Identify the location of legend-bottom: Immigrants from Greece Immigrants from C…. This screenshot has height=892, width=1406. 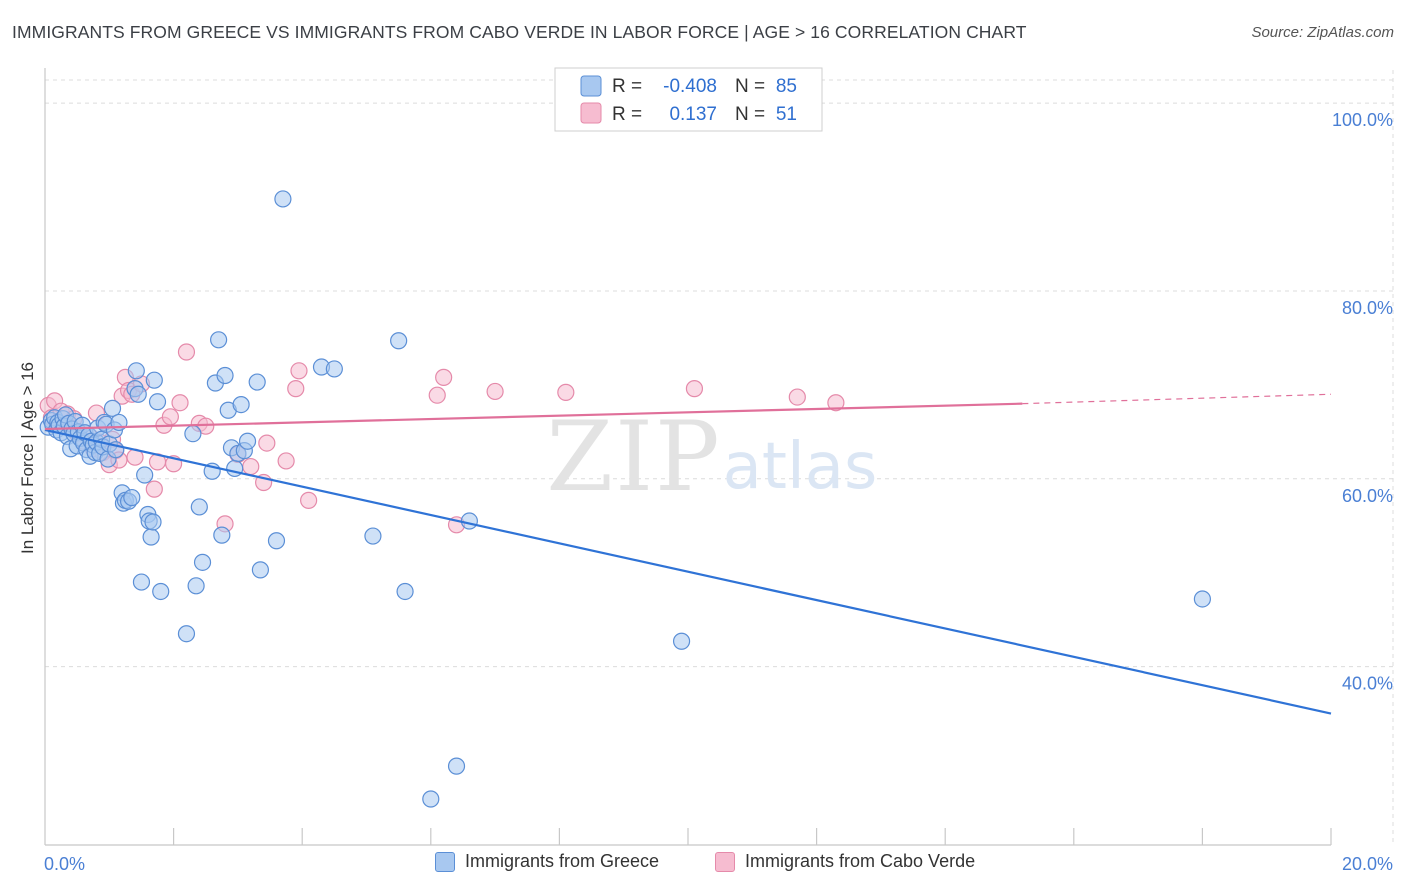
(703, 865).